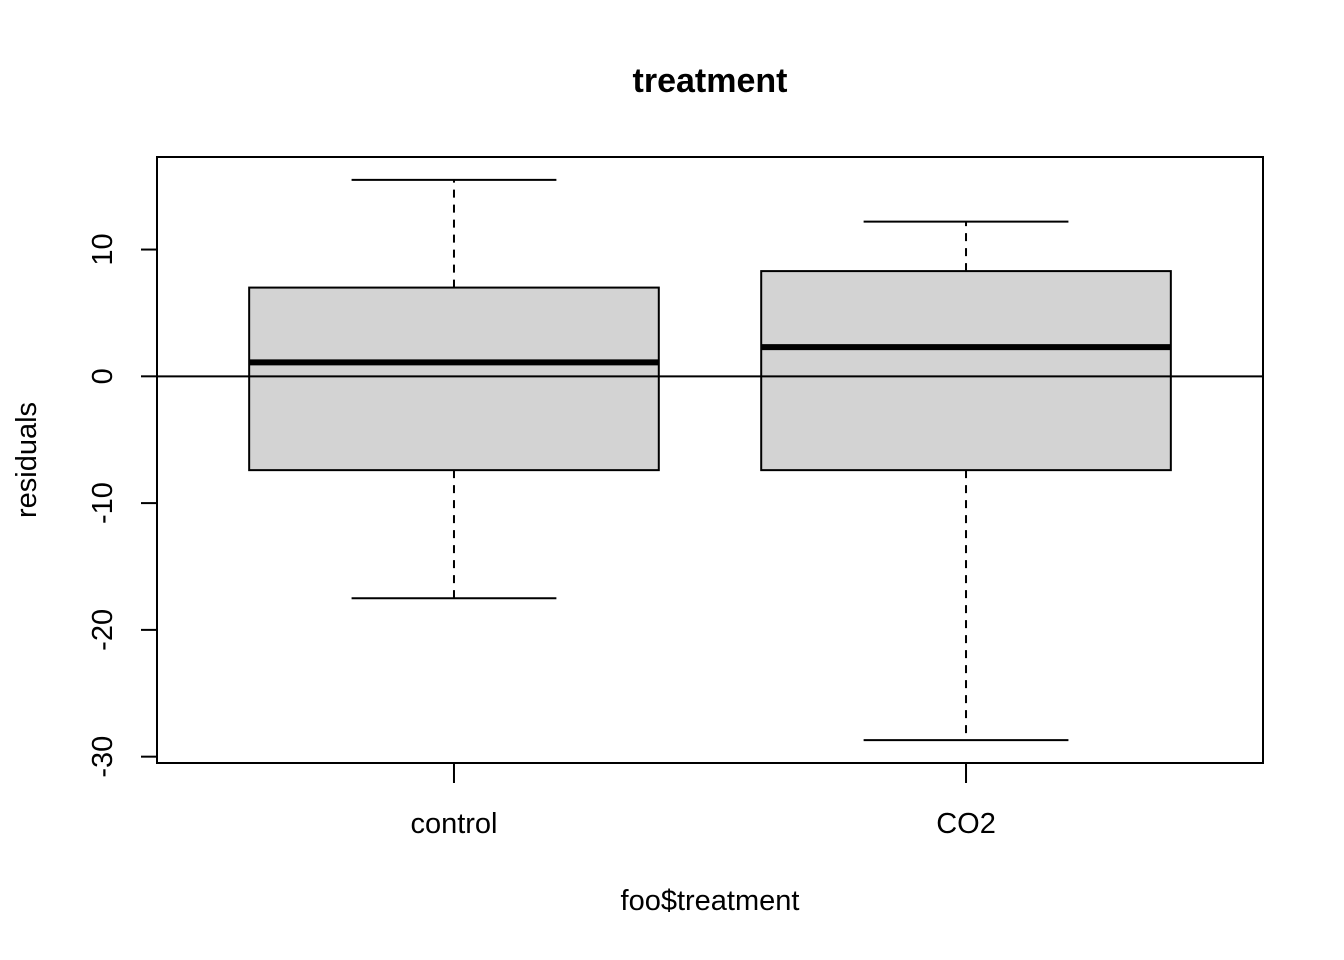 The height and width of the screenshot is (960, 1344). I want to click on x-axis: control CO2, so click(703, 801).